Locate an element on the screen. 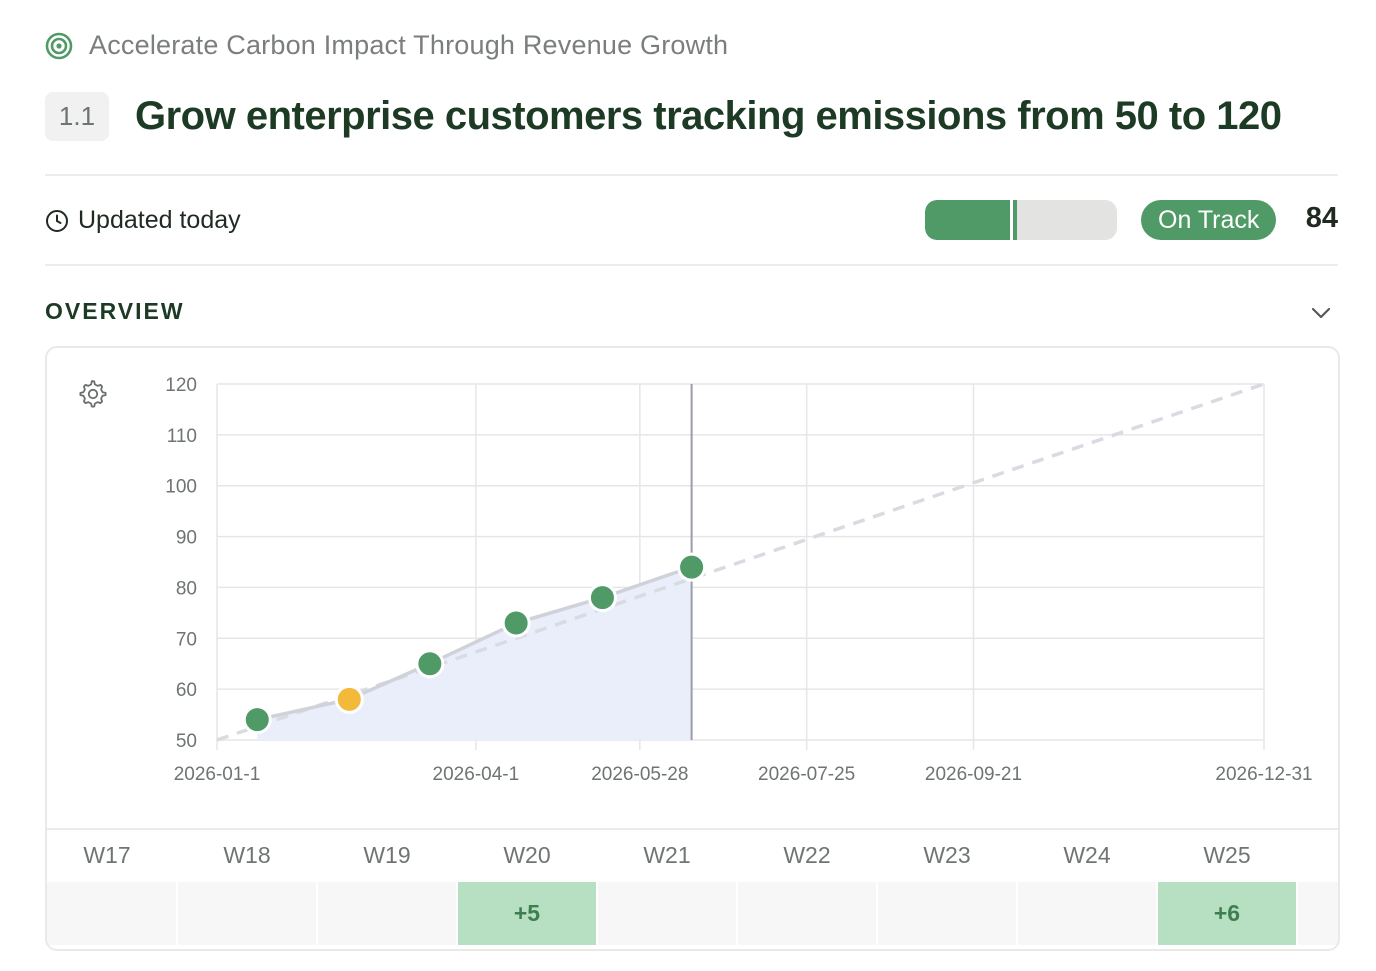  y-tick-label: 90 is located at coordinates (186, 538).